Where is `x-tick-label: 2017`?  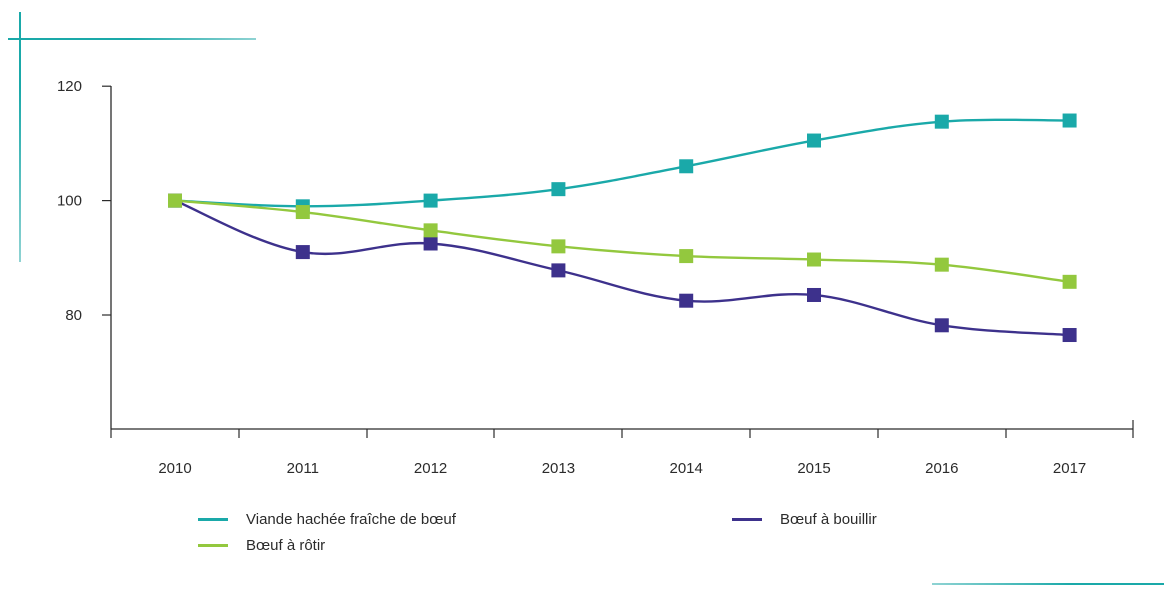
x-tick-label: 2017 is located at coordinates (1069, 468).